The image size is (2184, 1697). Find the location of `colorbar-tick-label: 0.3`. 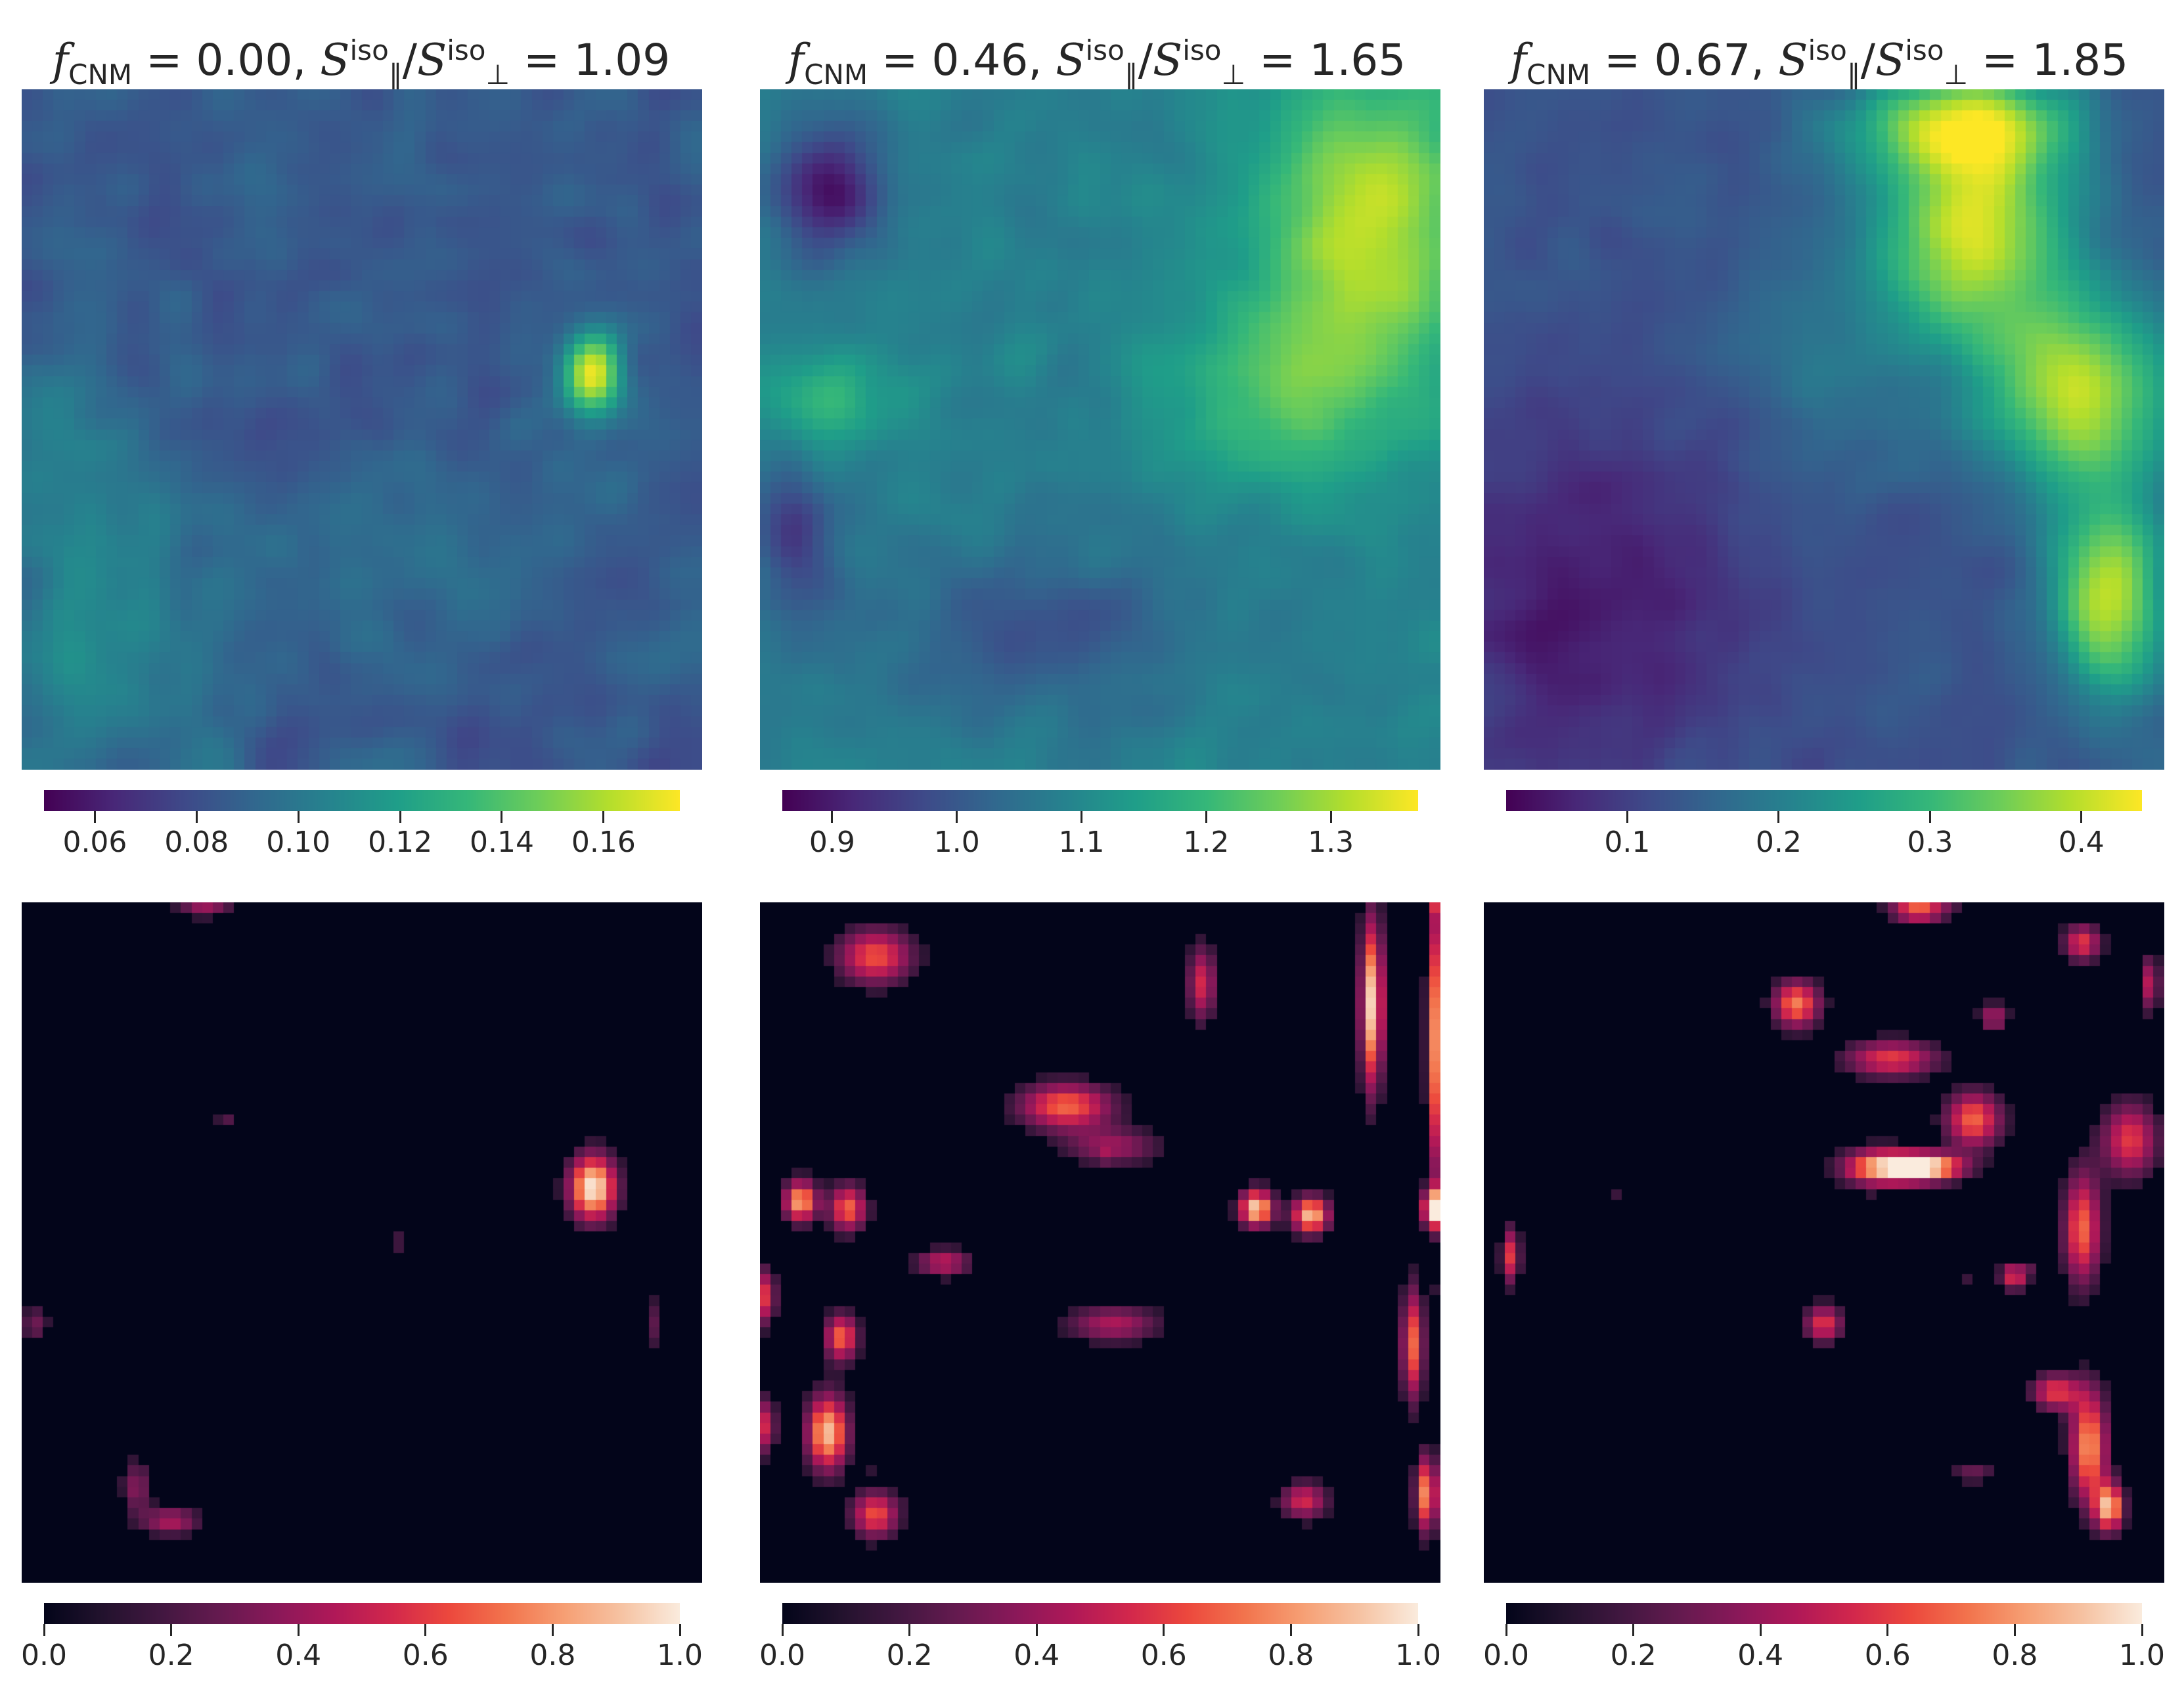

colorbar-tick-label: 0.3 is located at coordinates (1930, 842).